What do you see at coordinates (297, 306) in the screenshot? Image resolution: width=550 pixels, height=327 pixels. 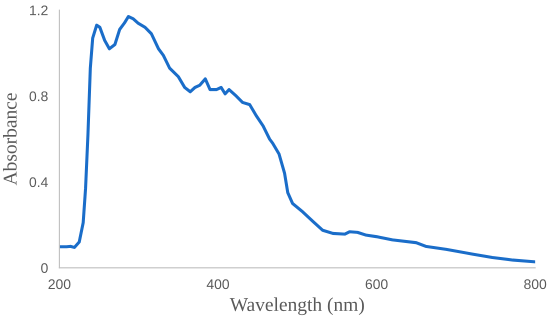 I see `x-axis-title: Wavelength (nm)` at bounding box center [297, 306].